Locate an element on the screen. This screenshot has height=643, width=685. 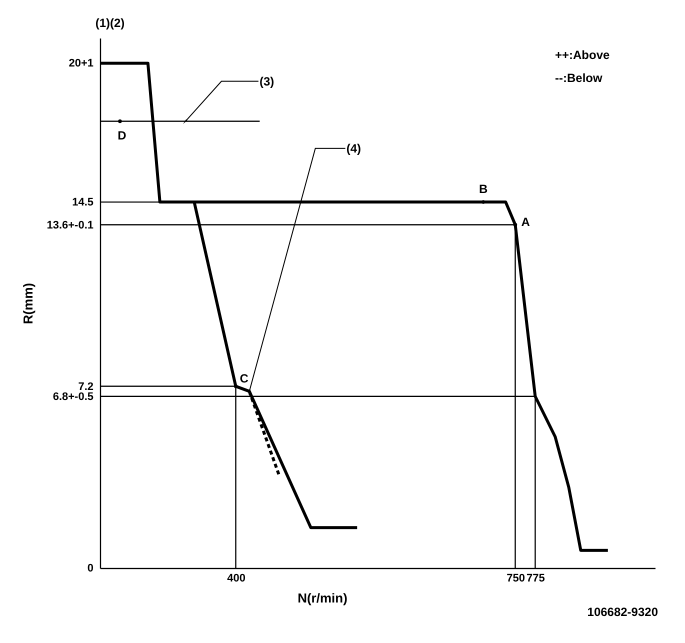
y-tick-label: 13.6+-0.1 is located at coordinates (70, 225).